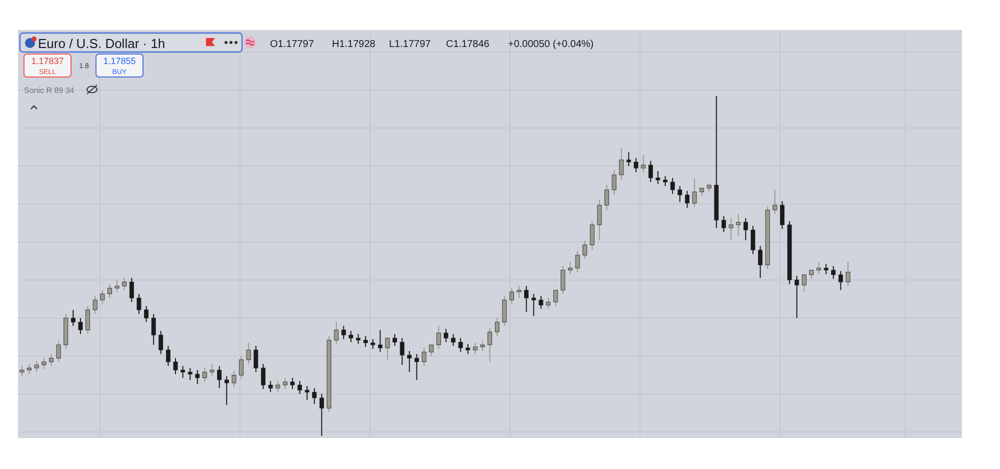 The image size is (1000, 469). Describe the element at coordinates (354, 44) in the screenshot. I see `text: H1.17928` at that location.